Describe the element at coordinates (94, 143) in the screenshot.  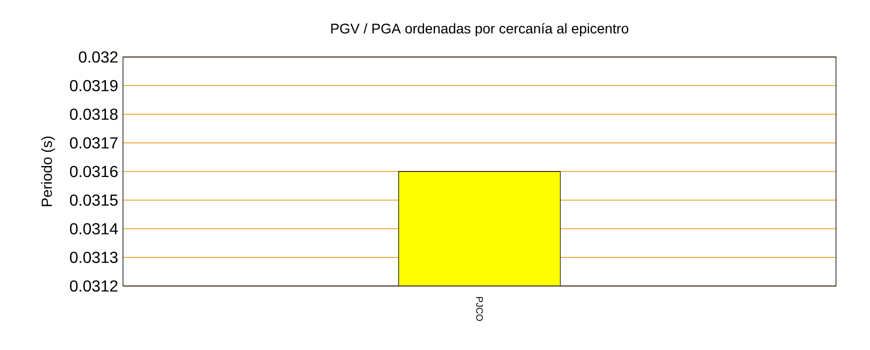
I see `y-tick-label: 0.0317` at that location.